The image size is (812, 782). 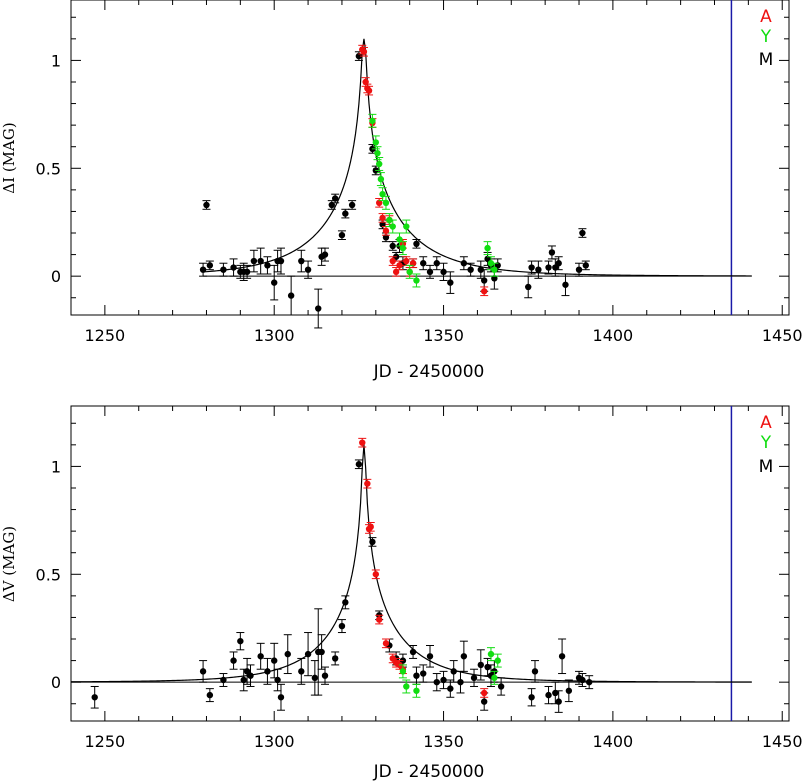 I want to click on top-x-tick-label: 1400, so click(x=613, y=335).